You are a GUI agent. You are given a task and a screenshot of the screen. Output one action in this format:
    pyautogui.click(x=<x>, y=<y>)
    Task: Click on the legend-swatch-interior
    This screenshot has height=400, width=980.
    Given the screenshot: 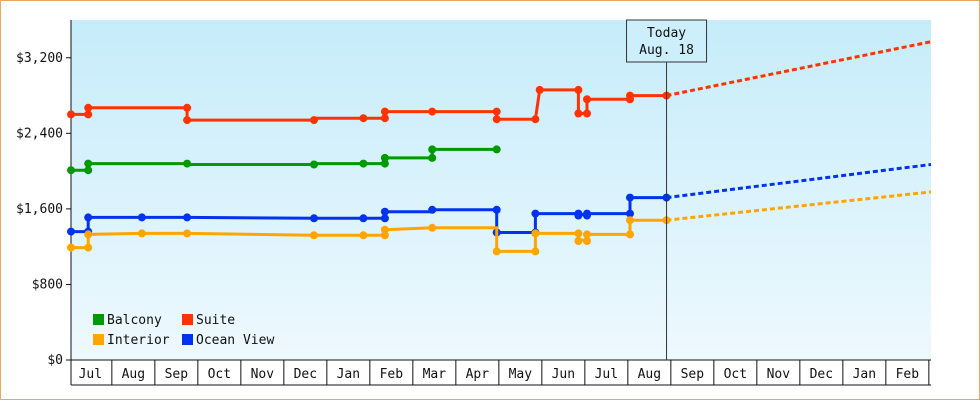 What is the action you would take?
    pyautogui.click(x=98, y=339)
    